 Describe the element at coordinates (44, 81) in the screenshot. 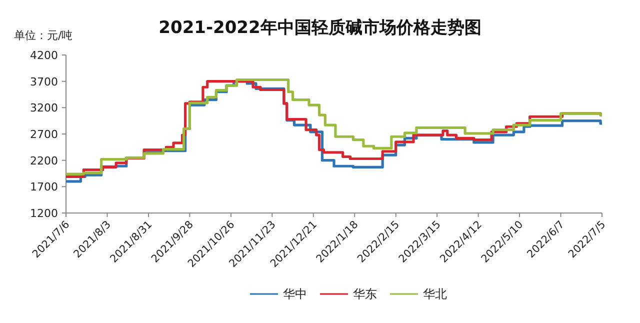

I see `y-tick-label: 3700` at that location.